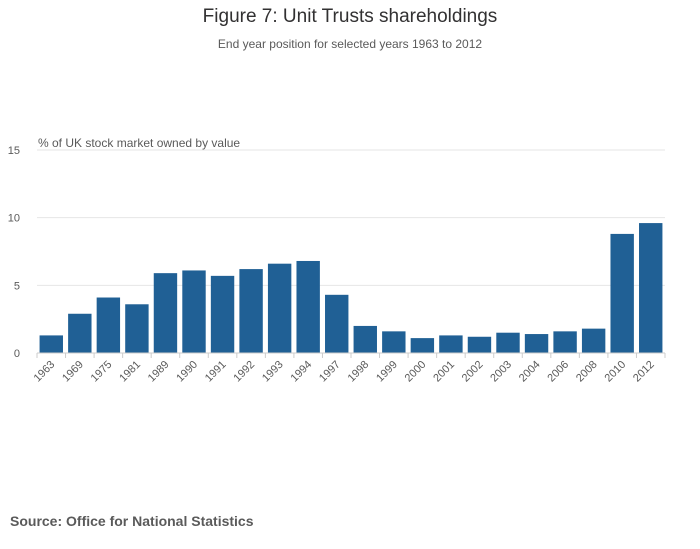  I want to click on bar-1993, so click(279, 308).